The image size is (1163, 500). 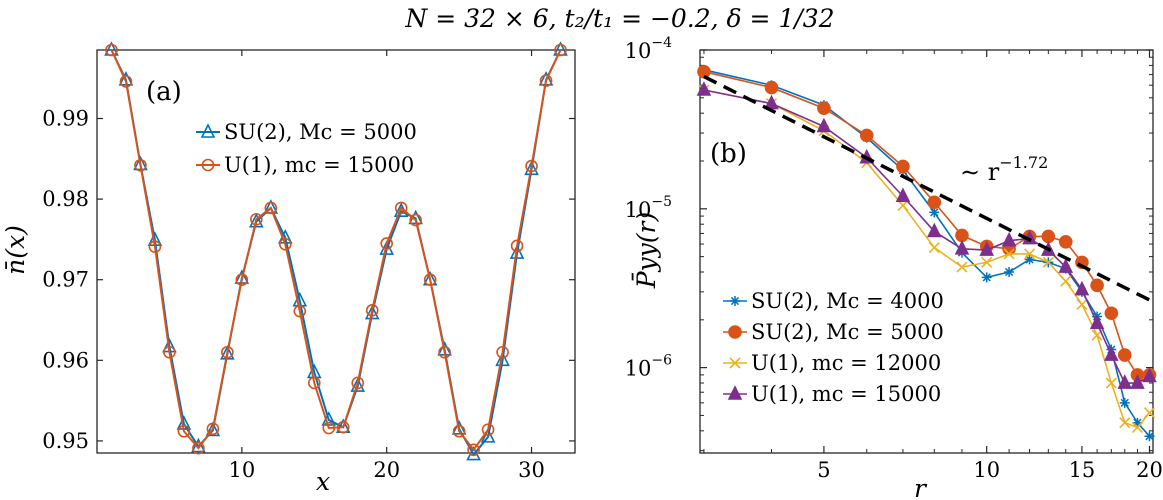 I want to click on legend-label: SU(2), Mc = 4000, so click(x=847, y=301).